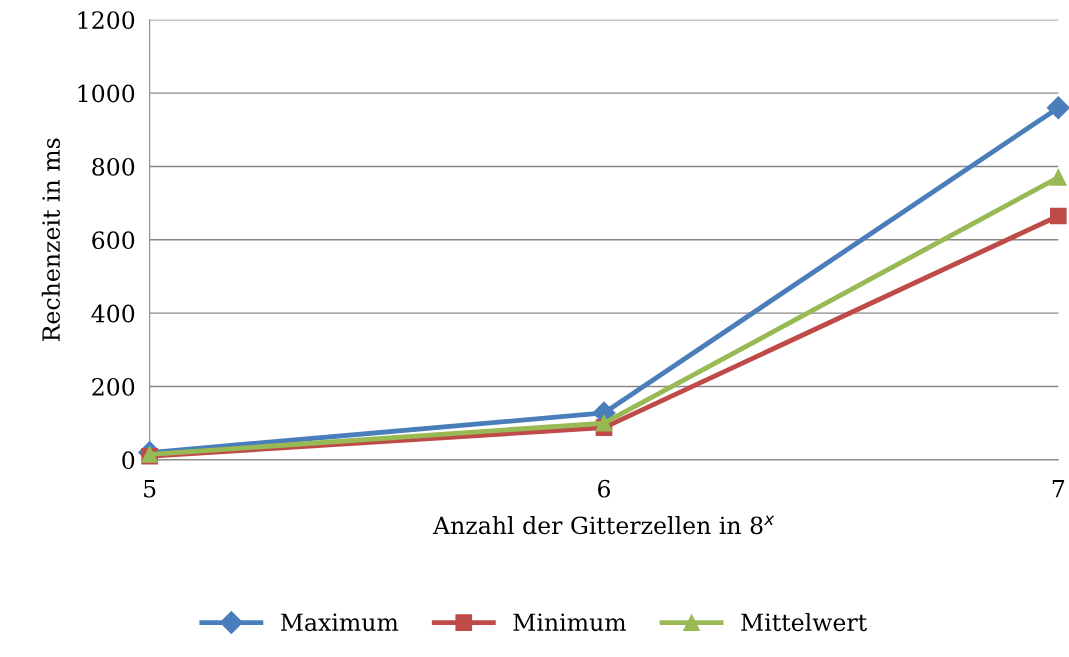  I want to click on legend-label: Minimum, so click(570, 622).